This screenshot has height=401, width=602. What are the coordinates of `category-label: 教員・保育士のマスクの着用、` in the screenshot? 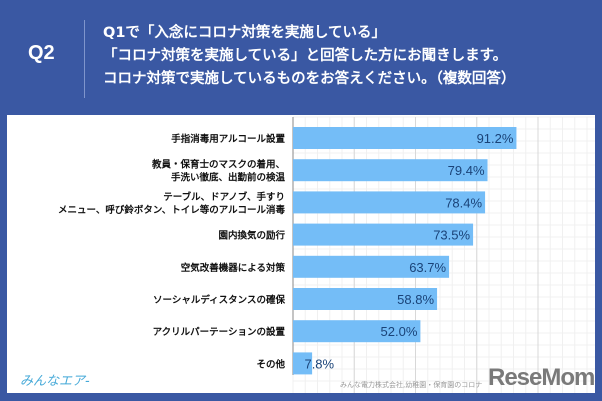 It's located at (218, 165).